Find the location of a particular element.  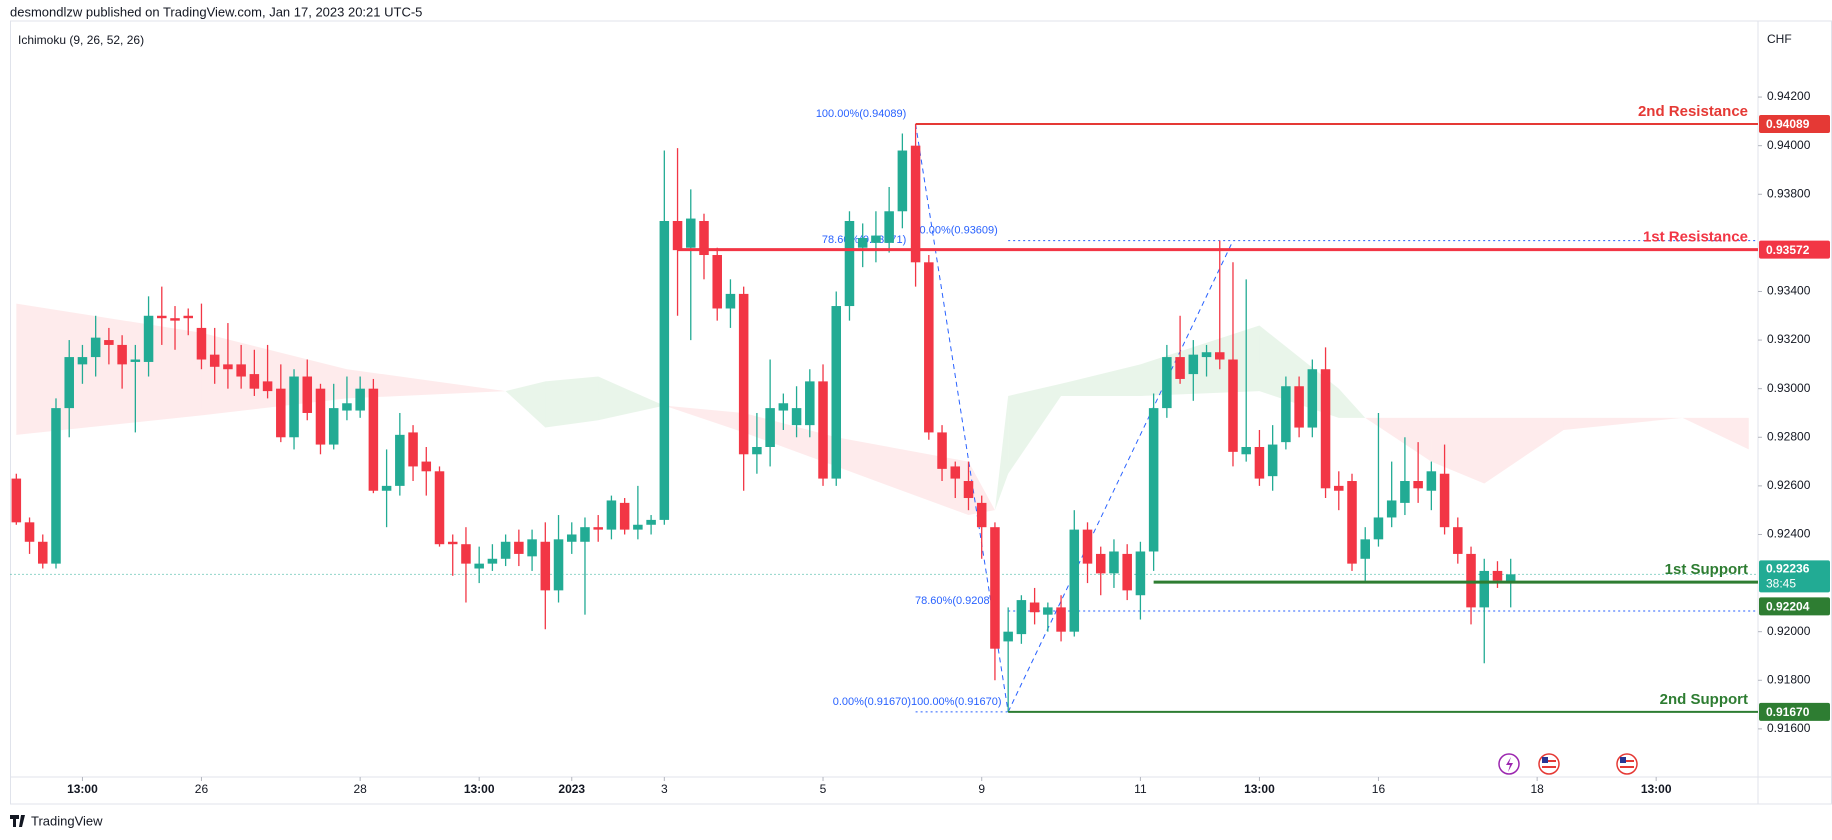

x-tick-label: 11 is located at coordinates (1140, 789).